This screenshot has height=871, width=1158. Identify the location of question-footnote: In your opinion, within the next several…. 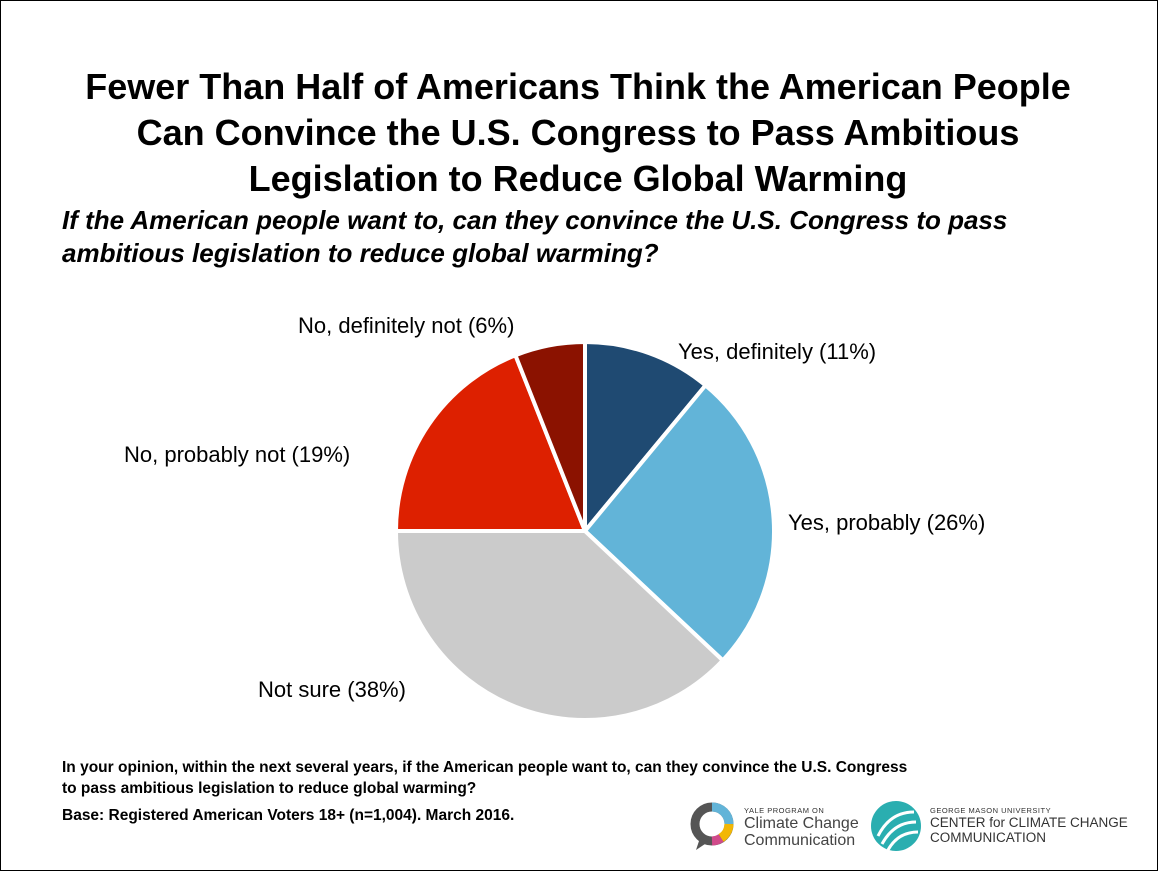
(607, 778).